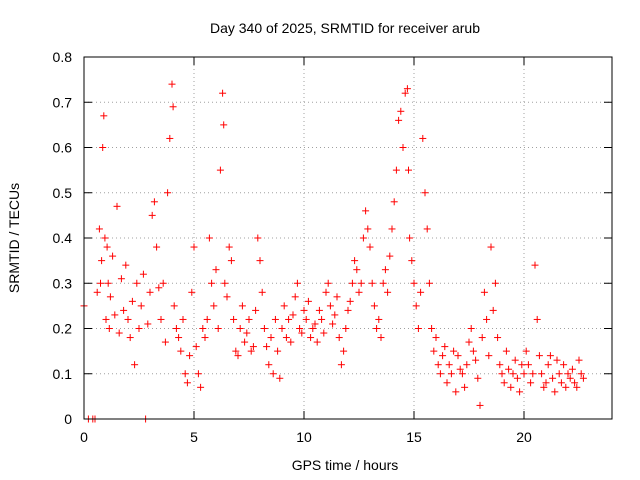  I want to click on x-tick-labels: 0 5 10 15 20, so click(306, 437).